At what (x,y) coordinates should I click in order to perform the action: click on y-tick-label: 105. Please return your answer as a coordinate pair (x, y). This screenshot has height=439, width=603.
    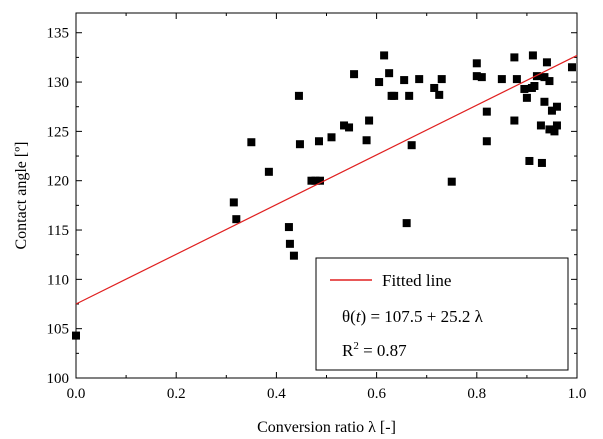
    Looking at the image, I should click on (58, 330).